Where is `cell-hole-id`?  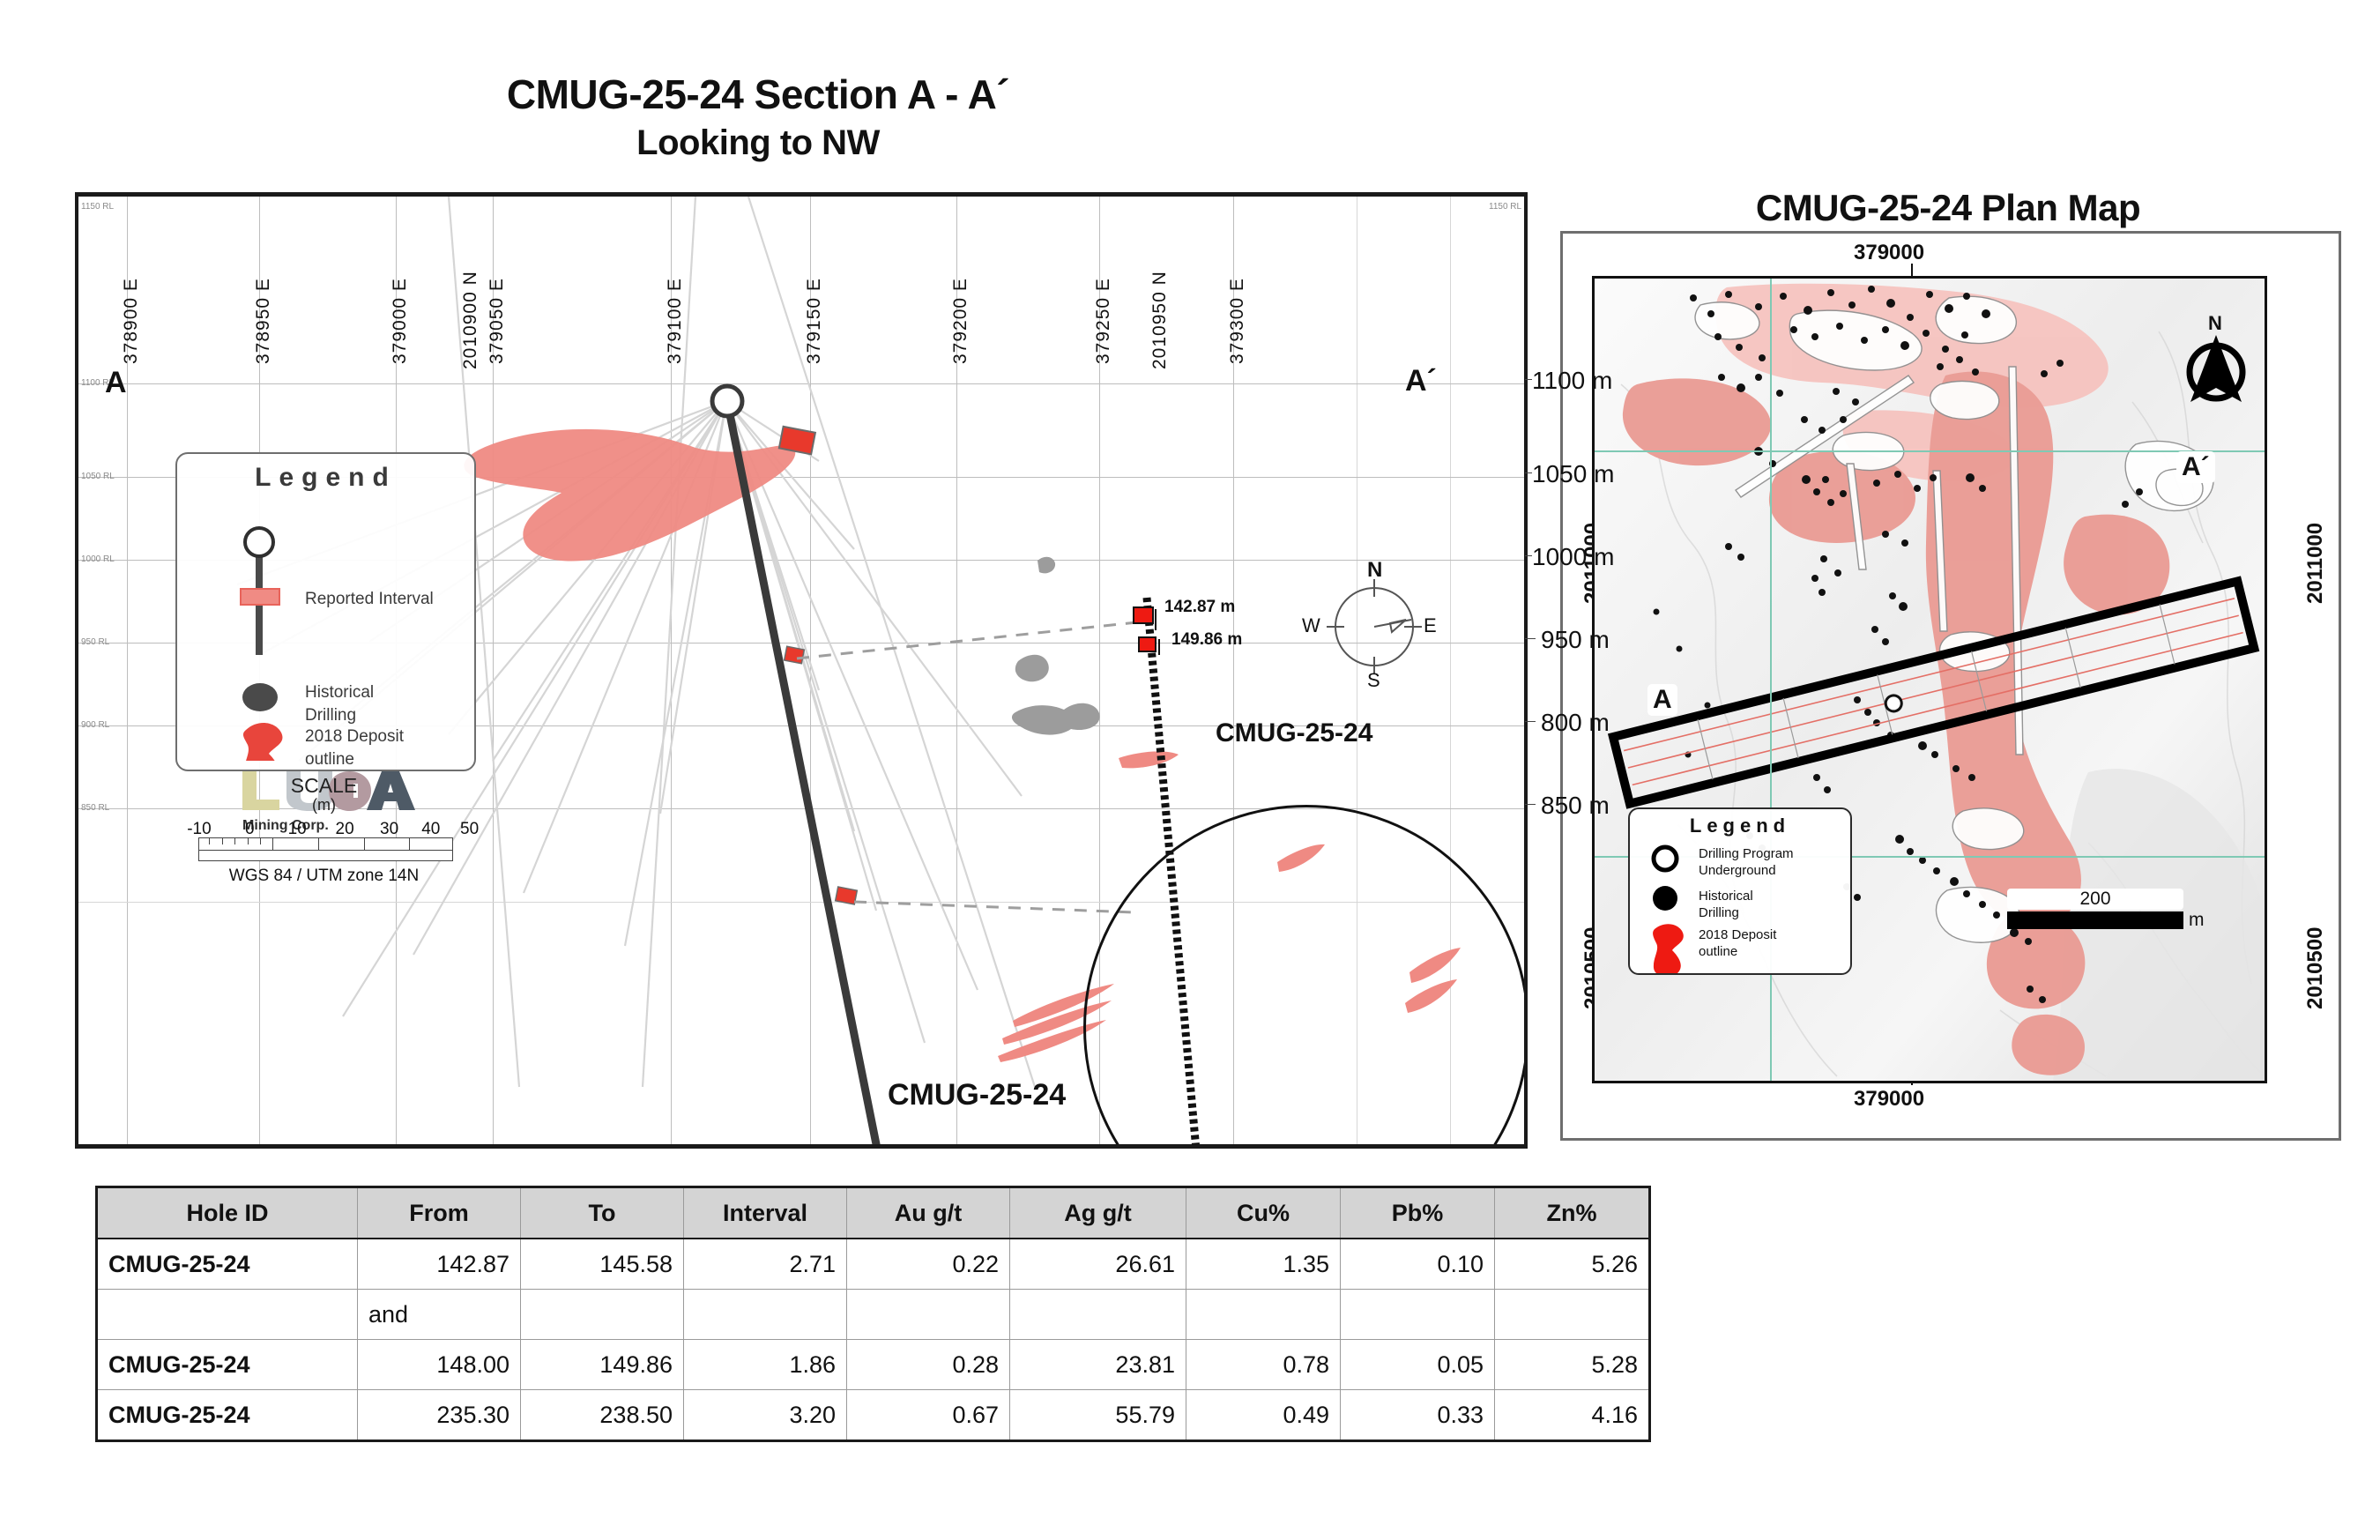
cell-hole-id is located at coordinates (226, 1314).